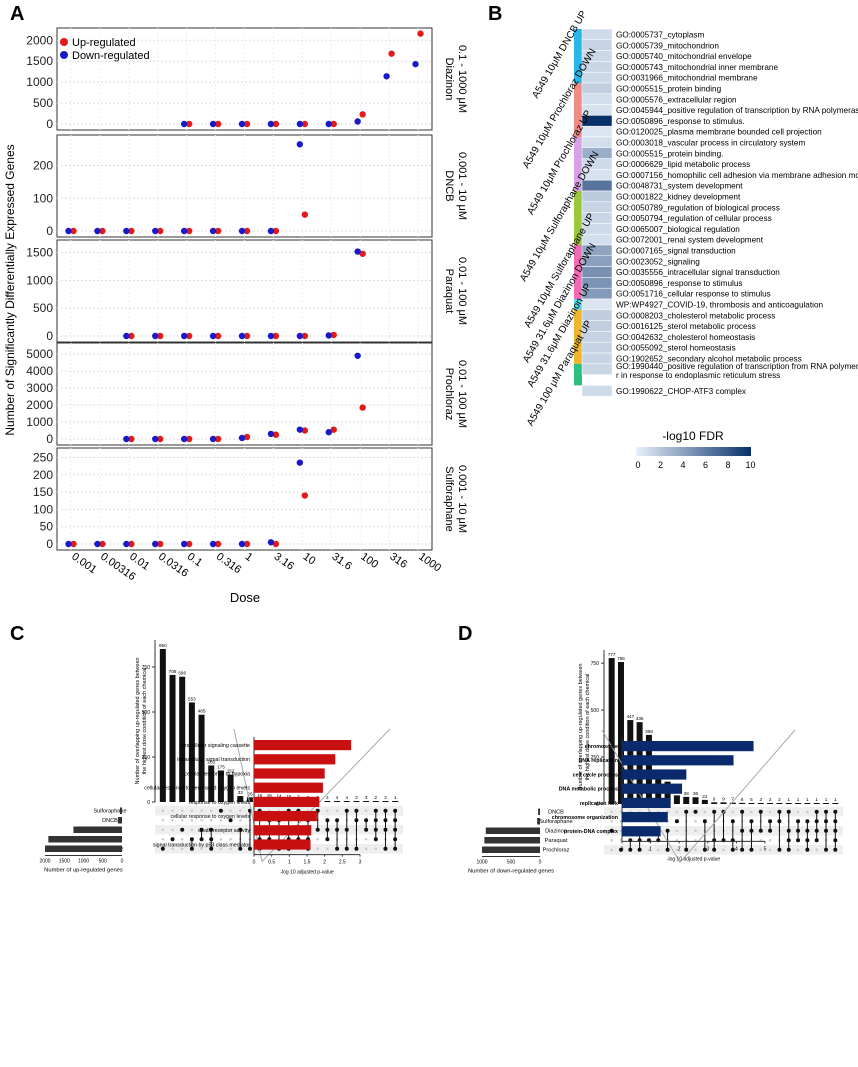 Image resolution: width=858 pixels, height=1067 pixels. What do you see at coordinates (109, 812) in the screenshot?
I see `set-name: Sulforaphane` at bounding box center [109, 812].